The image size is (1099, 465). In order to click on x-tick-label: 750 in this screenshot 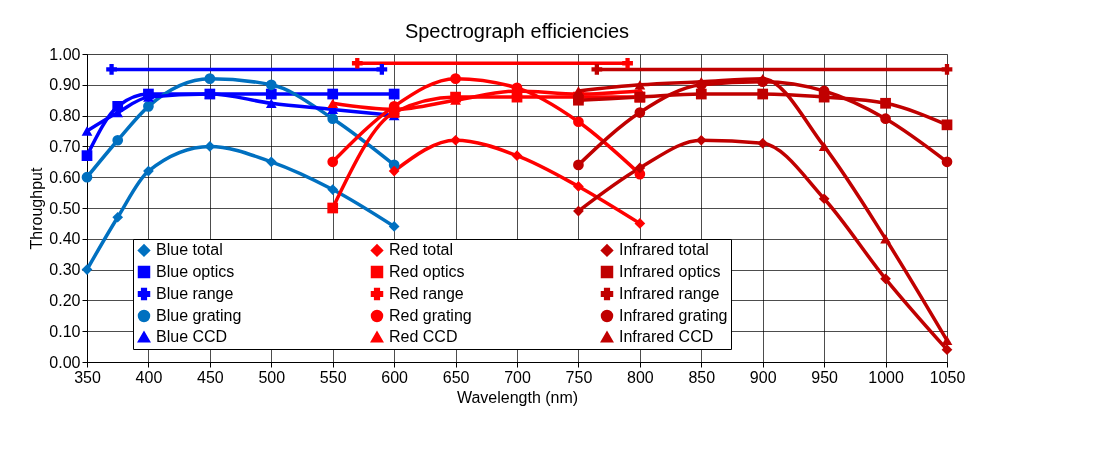, I will do `click(579, 377)`.